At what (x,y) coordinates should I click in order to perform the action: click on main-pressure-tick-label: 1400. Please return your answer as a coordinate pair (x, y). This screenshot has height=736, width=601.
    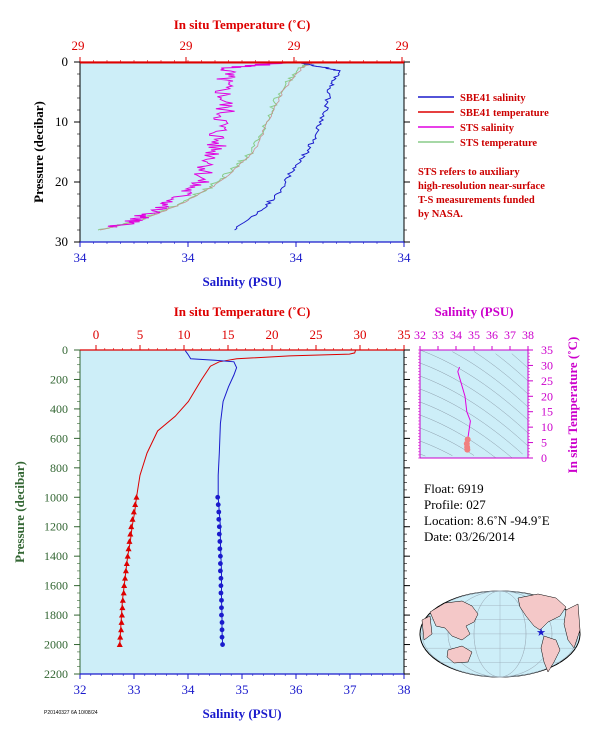
    Looking at the image, I should click on (56, 556).